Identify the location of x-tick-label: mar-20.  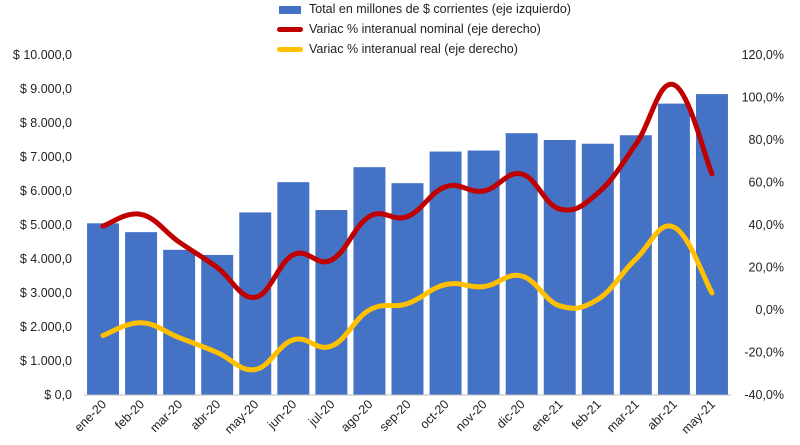
(166, 416).